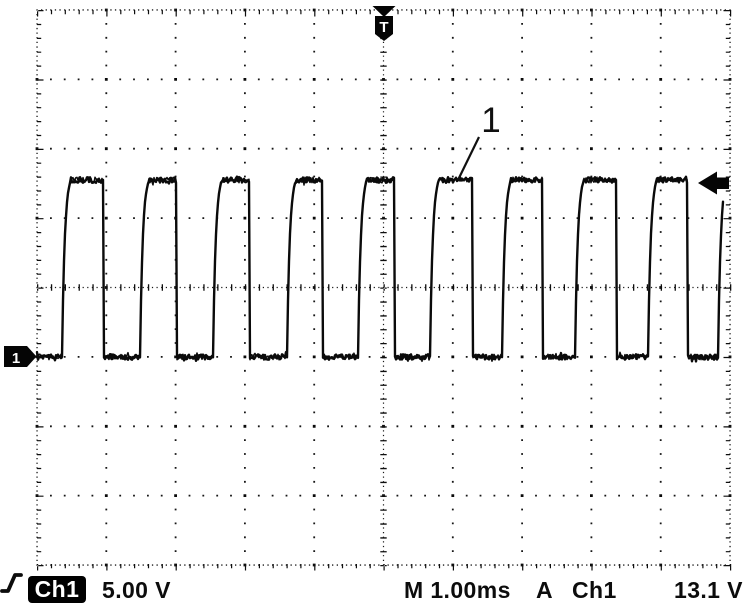 Image resolution: width=750 pixels, height=614 pixels. I want to click on callout-leader-line, so click(468, 158).